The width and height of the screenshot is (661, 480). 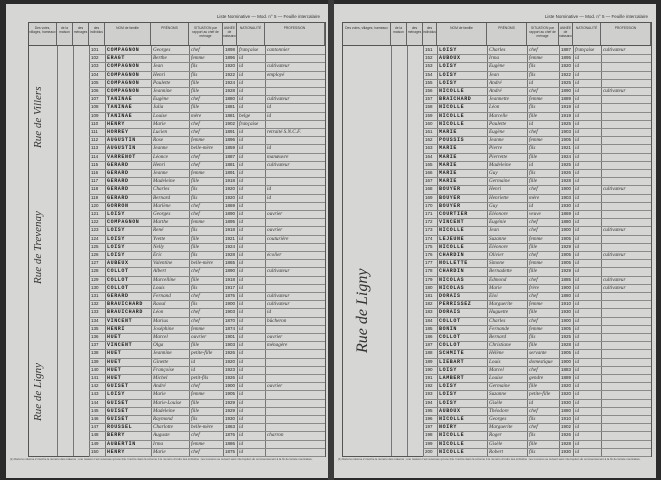 What do you see at coordinates (230, 279) in the screenshot?
I see `birth-year: 1918` at bounding box center [230, 279].